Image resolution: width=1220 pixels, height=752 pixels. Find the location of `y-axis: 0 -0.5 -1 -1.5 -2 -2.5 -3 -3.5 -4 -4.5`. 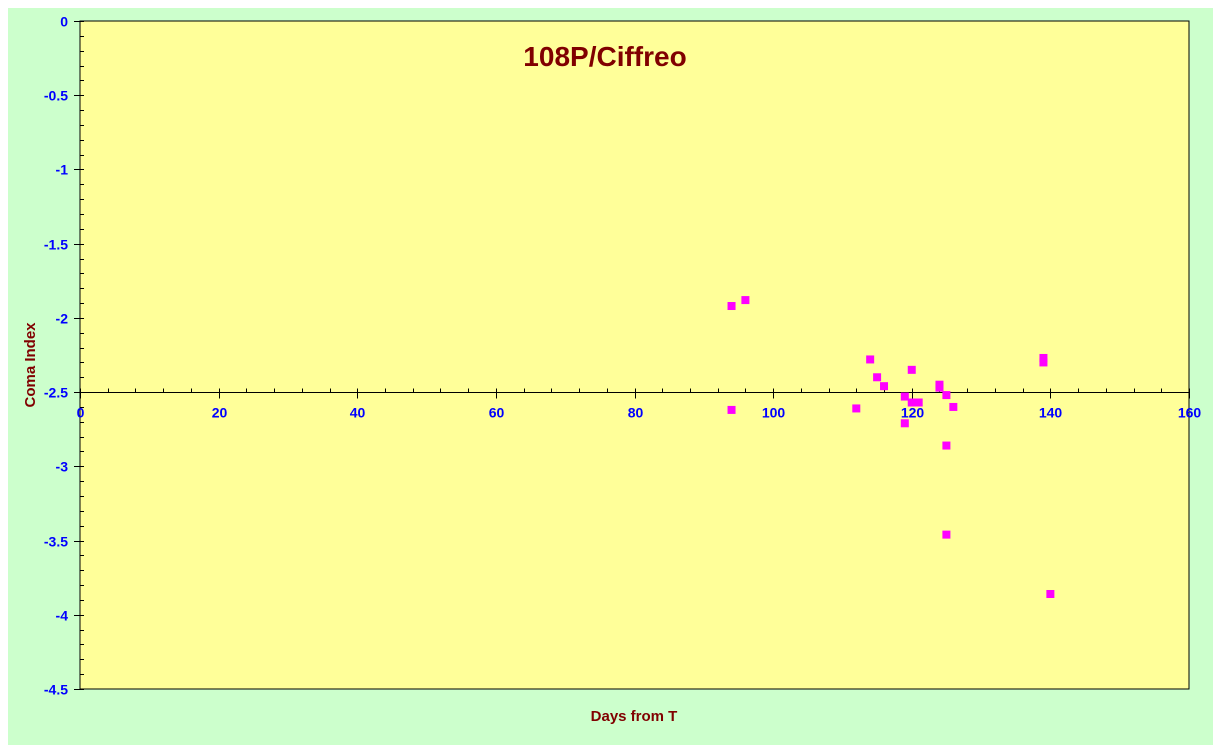

y-axis: 0 -0.5 -1 -1.5 -2 -2.5 -3 -3.5 -4 -4.5 is located at coordinates (64, 356).